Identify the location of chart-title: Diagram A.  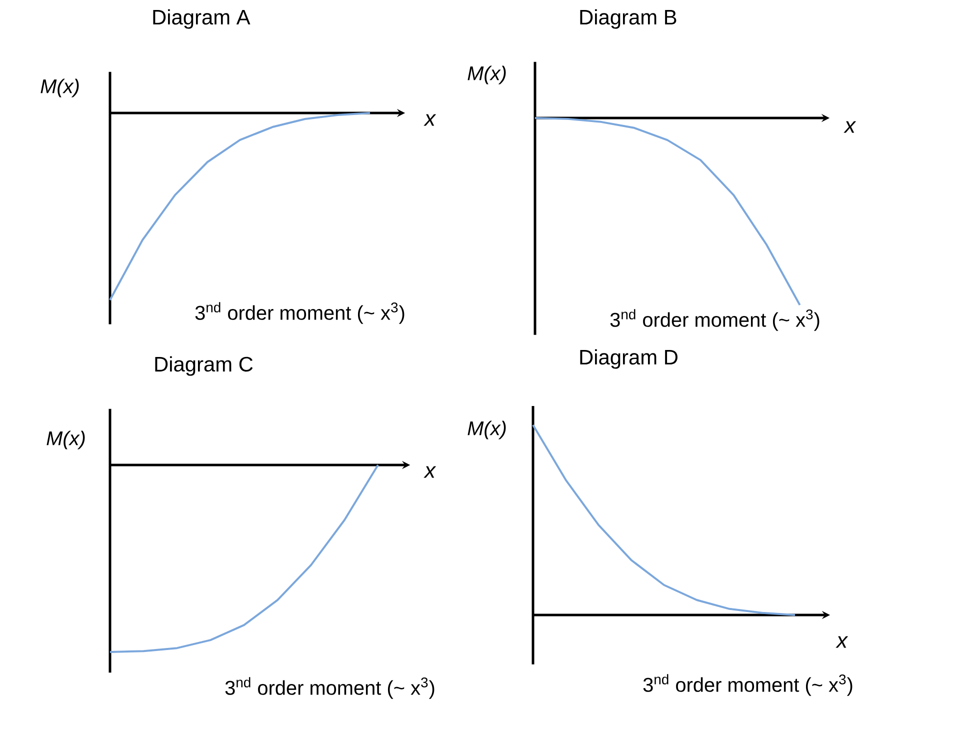
(201, 19).